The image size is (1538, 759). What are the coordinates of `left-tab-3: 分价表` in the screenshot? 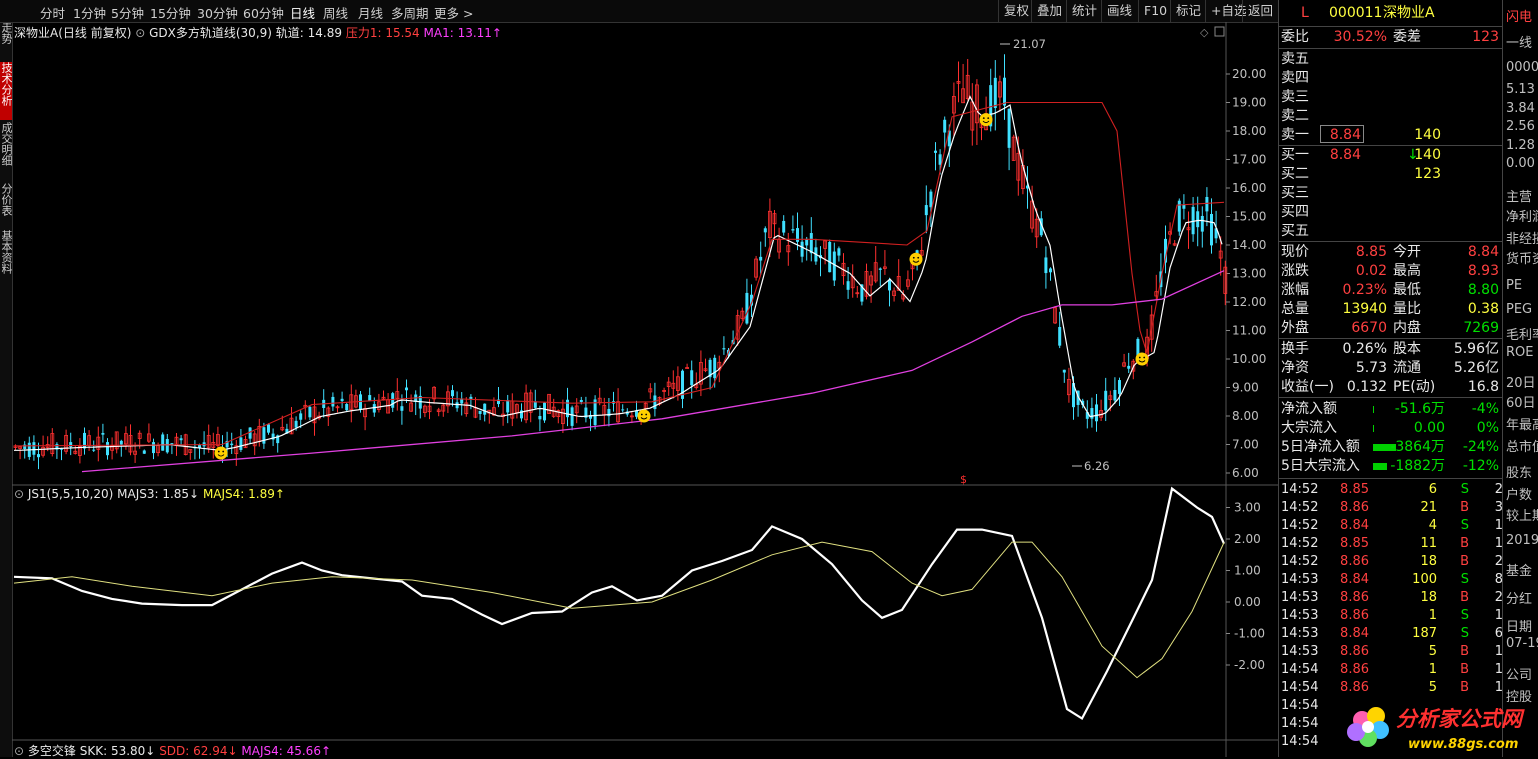 It's located at (6, 199).